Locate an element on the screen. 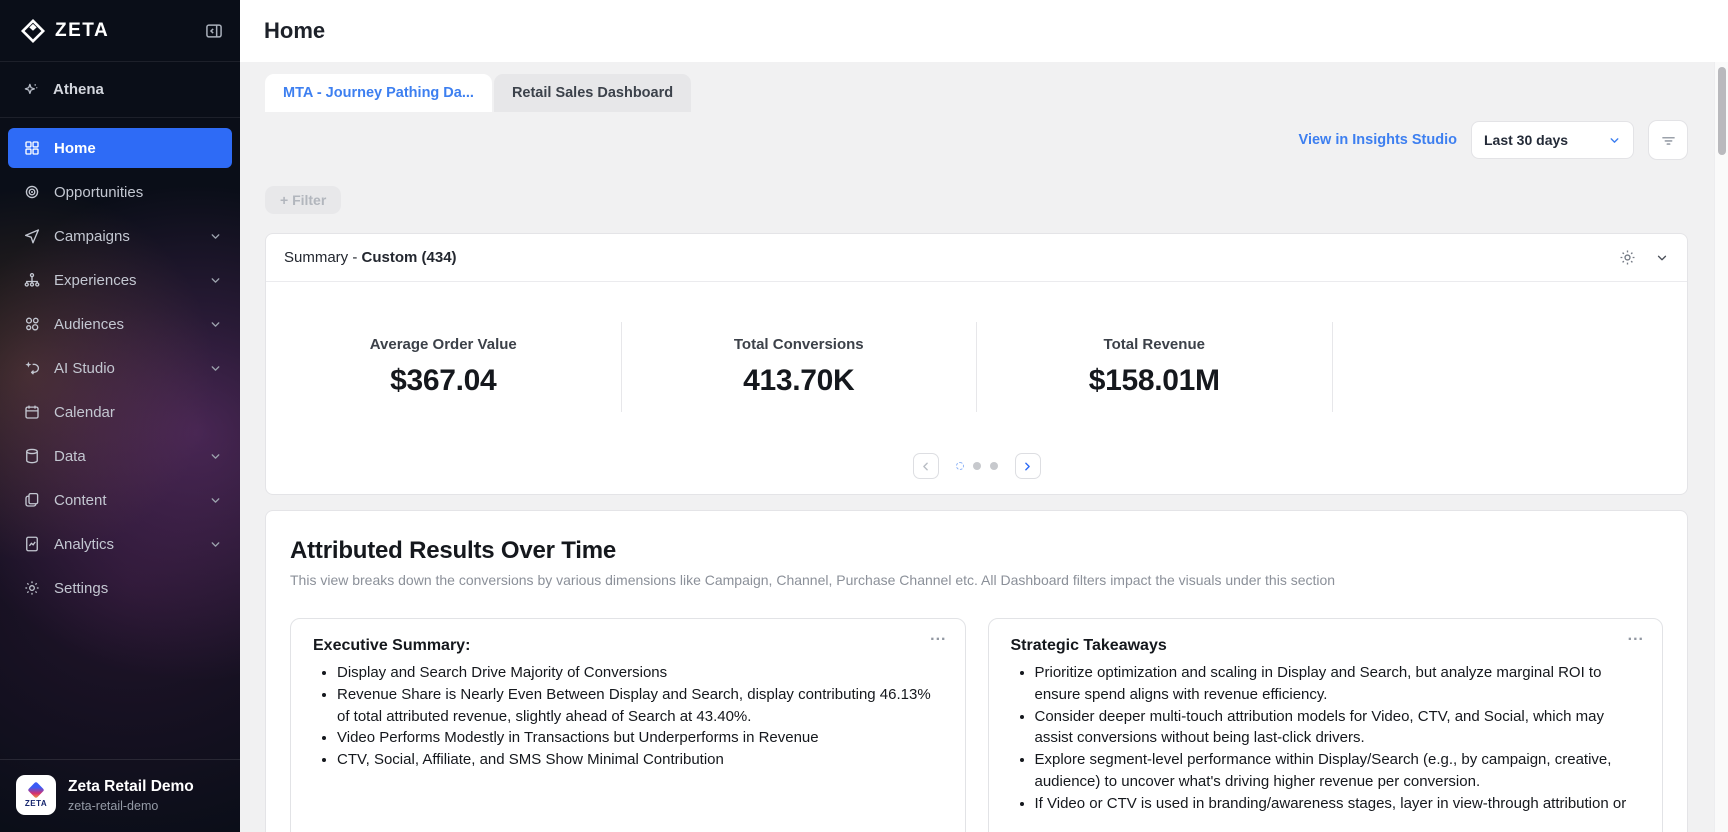 This screenshot has height=832, width=1728. sidebar-item-settings: Settings is located at coordinates (120, 588).